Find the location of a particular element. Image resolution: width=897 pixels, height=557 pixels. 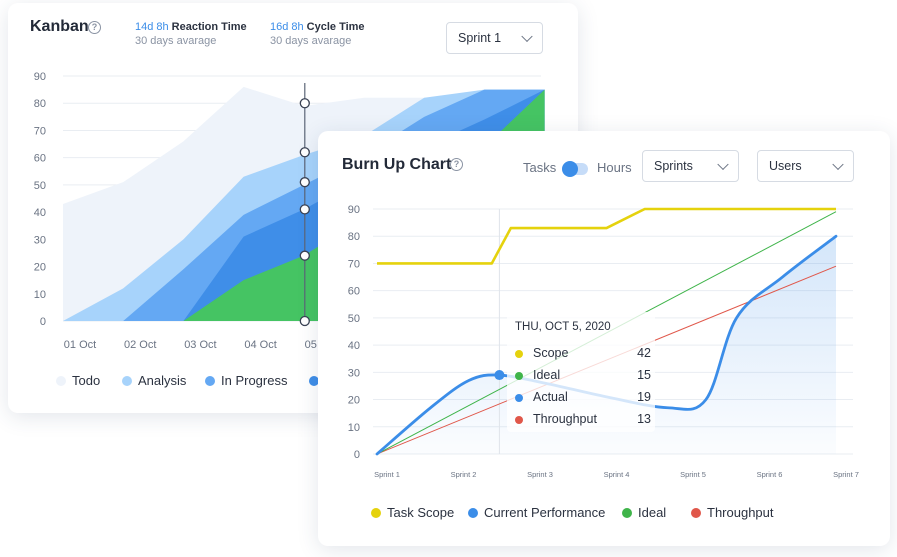

cycle-time-metric: 16d 8h Cycle Time 30 days avarage is located at coordinates (317, 34).